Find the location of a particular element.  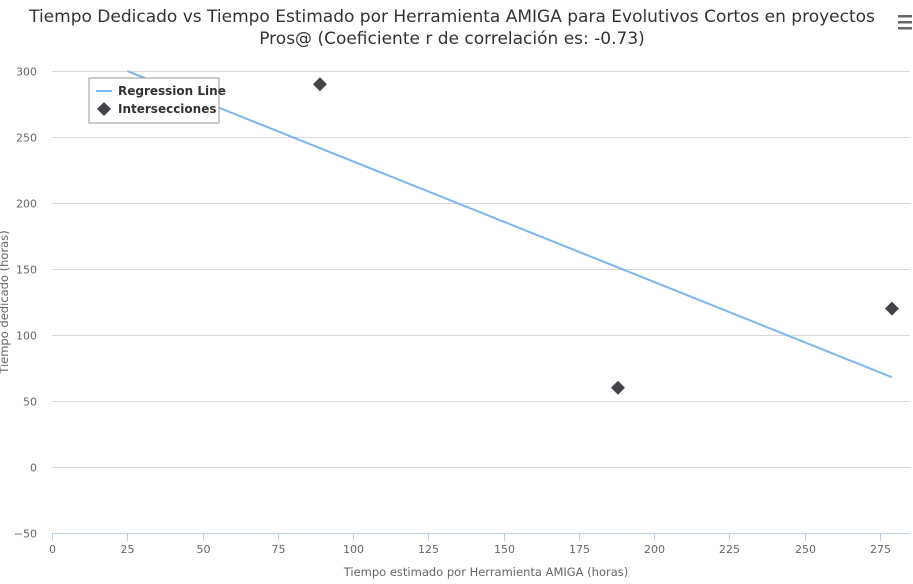

y-tick-label: 100 is located at coordinates (26, 336).